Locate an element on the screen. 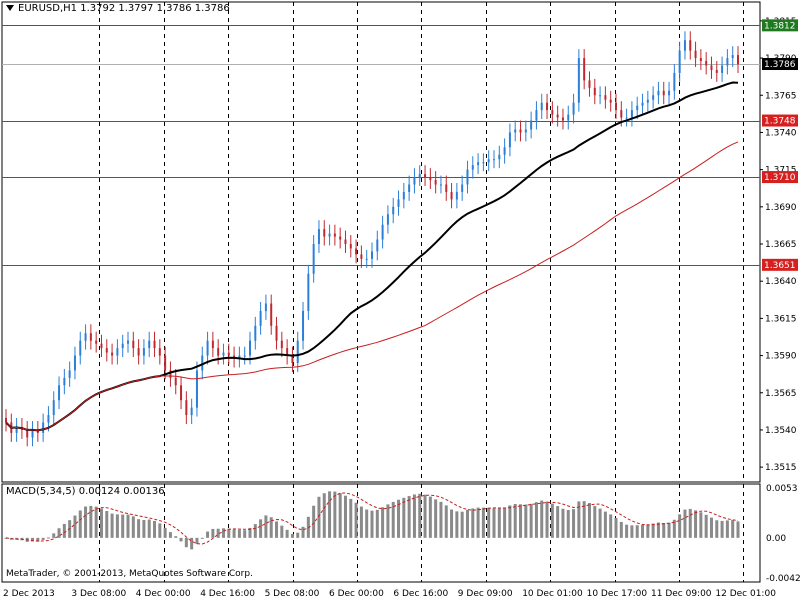 This screenshot has height=604, width=800. price-label: 1.3786 is located at coordinates (780, 65).